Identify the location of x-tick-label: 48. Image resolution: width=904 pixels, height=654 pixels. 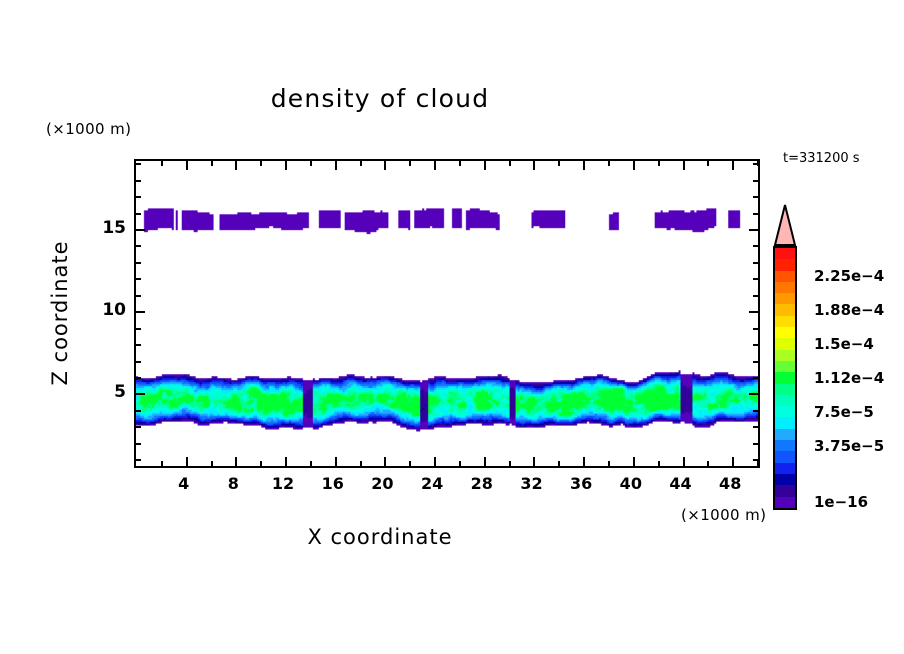
(730, 483).